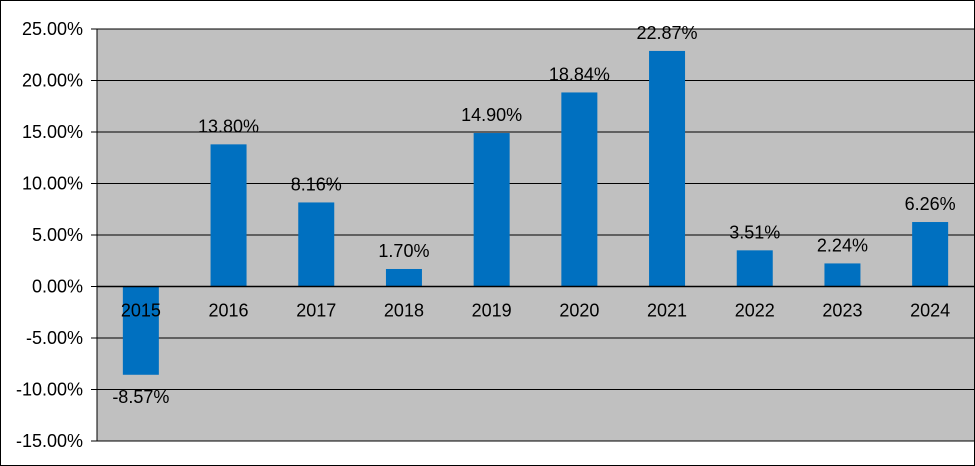 The image size is (975, 466). What do you see at coordinates (52, 132) in the screenshot?
I see `y-tick-label: 15.00%` at bounding box center [52, 132].